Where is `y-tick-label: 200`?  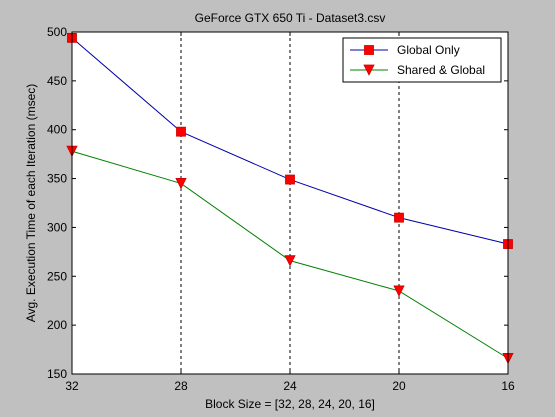 y-tick-label: 200 is located at coordinates (57, 325).